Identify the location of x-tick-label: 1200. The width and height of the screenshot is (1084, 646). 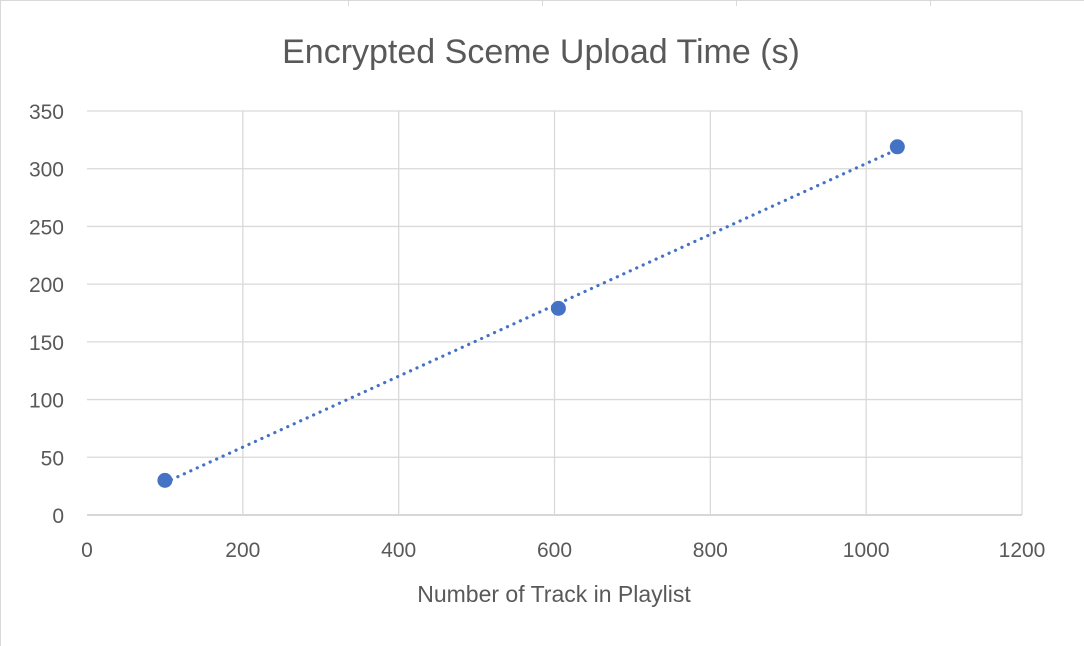
(1022, 550).